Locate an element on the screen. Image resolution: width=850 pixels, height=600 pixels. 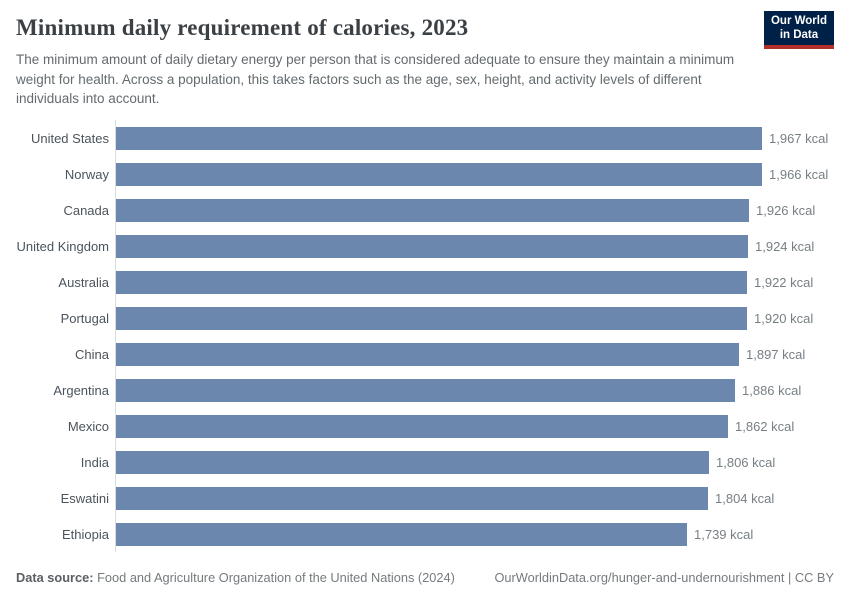
bar-row: Australia 1,922 kcal is located at coordinates (425, 282).